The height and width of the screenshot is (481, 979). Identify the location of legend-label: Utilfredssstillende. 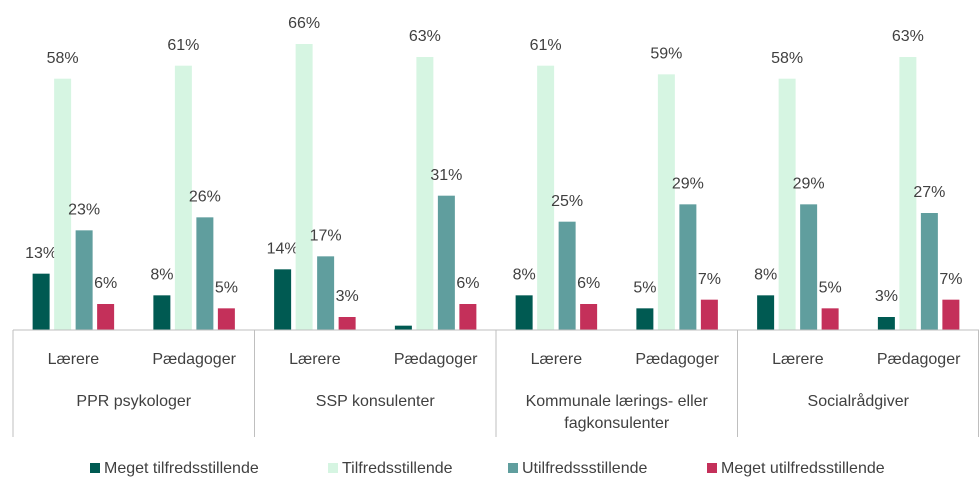
(584, 468).